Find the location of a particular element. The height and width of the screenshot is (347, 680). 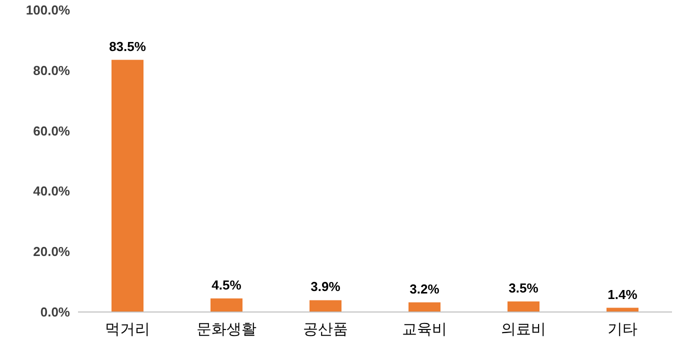

data-label: 4.5% is located at coordinates (227, 284).